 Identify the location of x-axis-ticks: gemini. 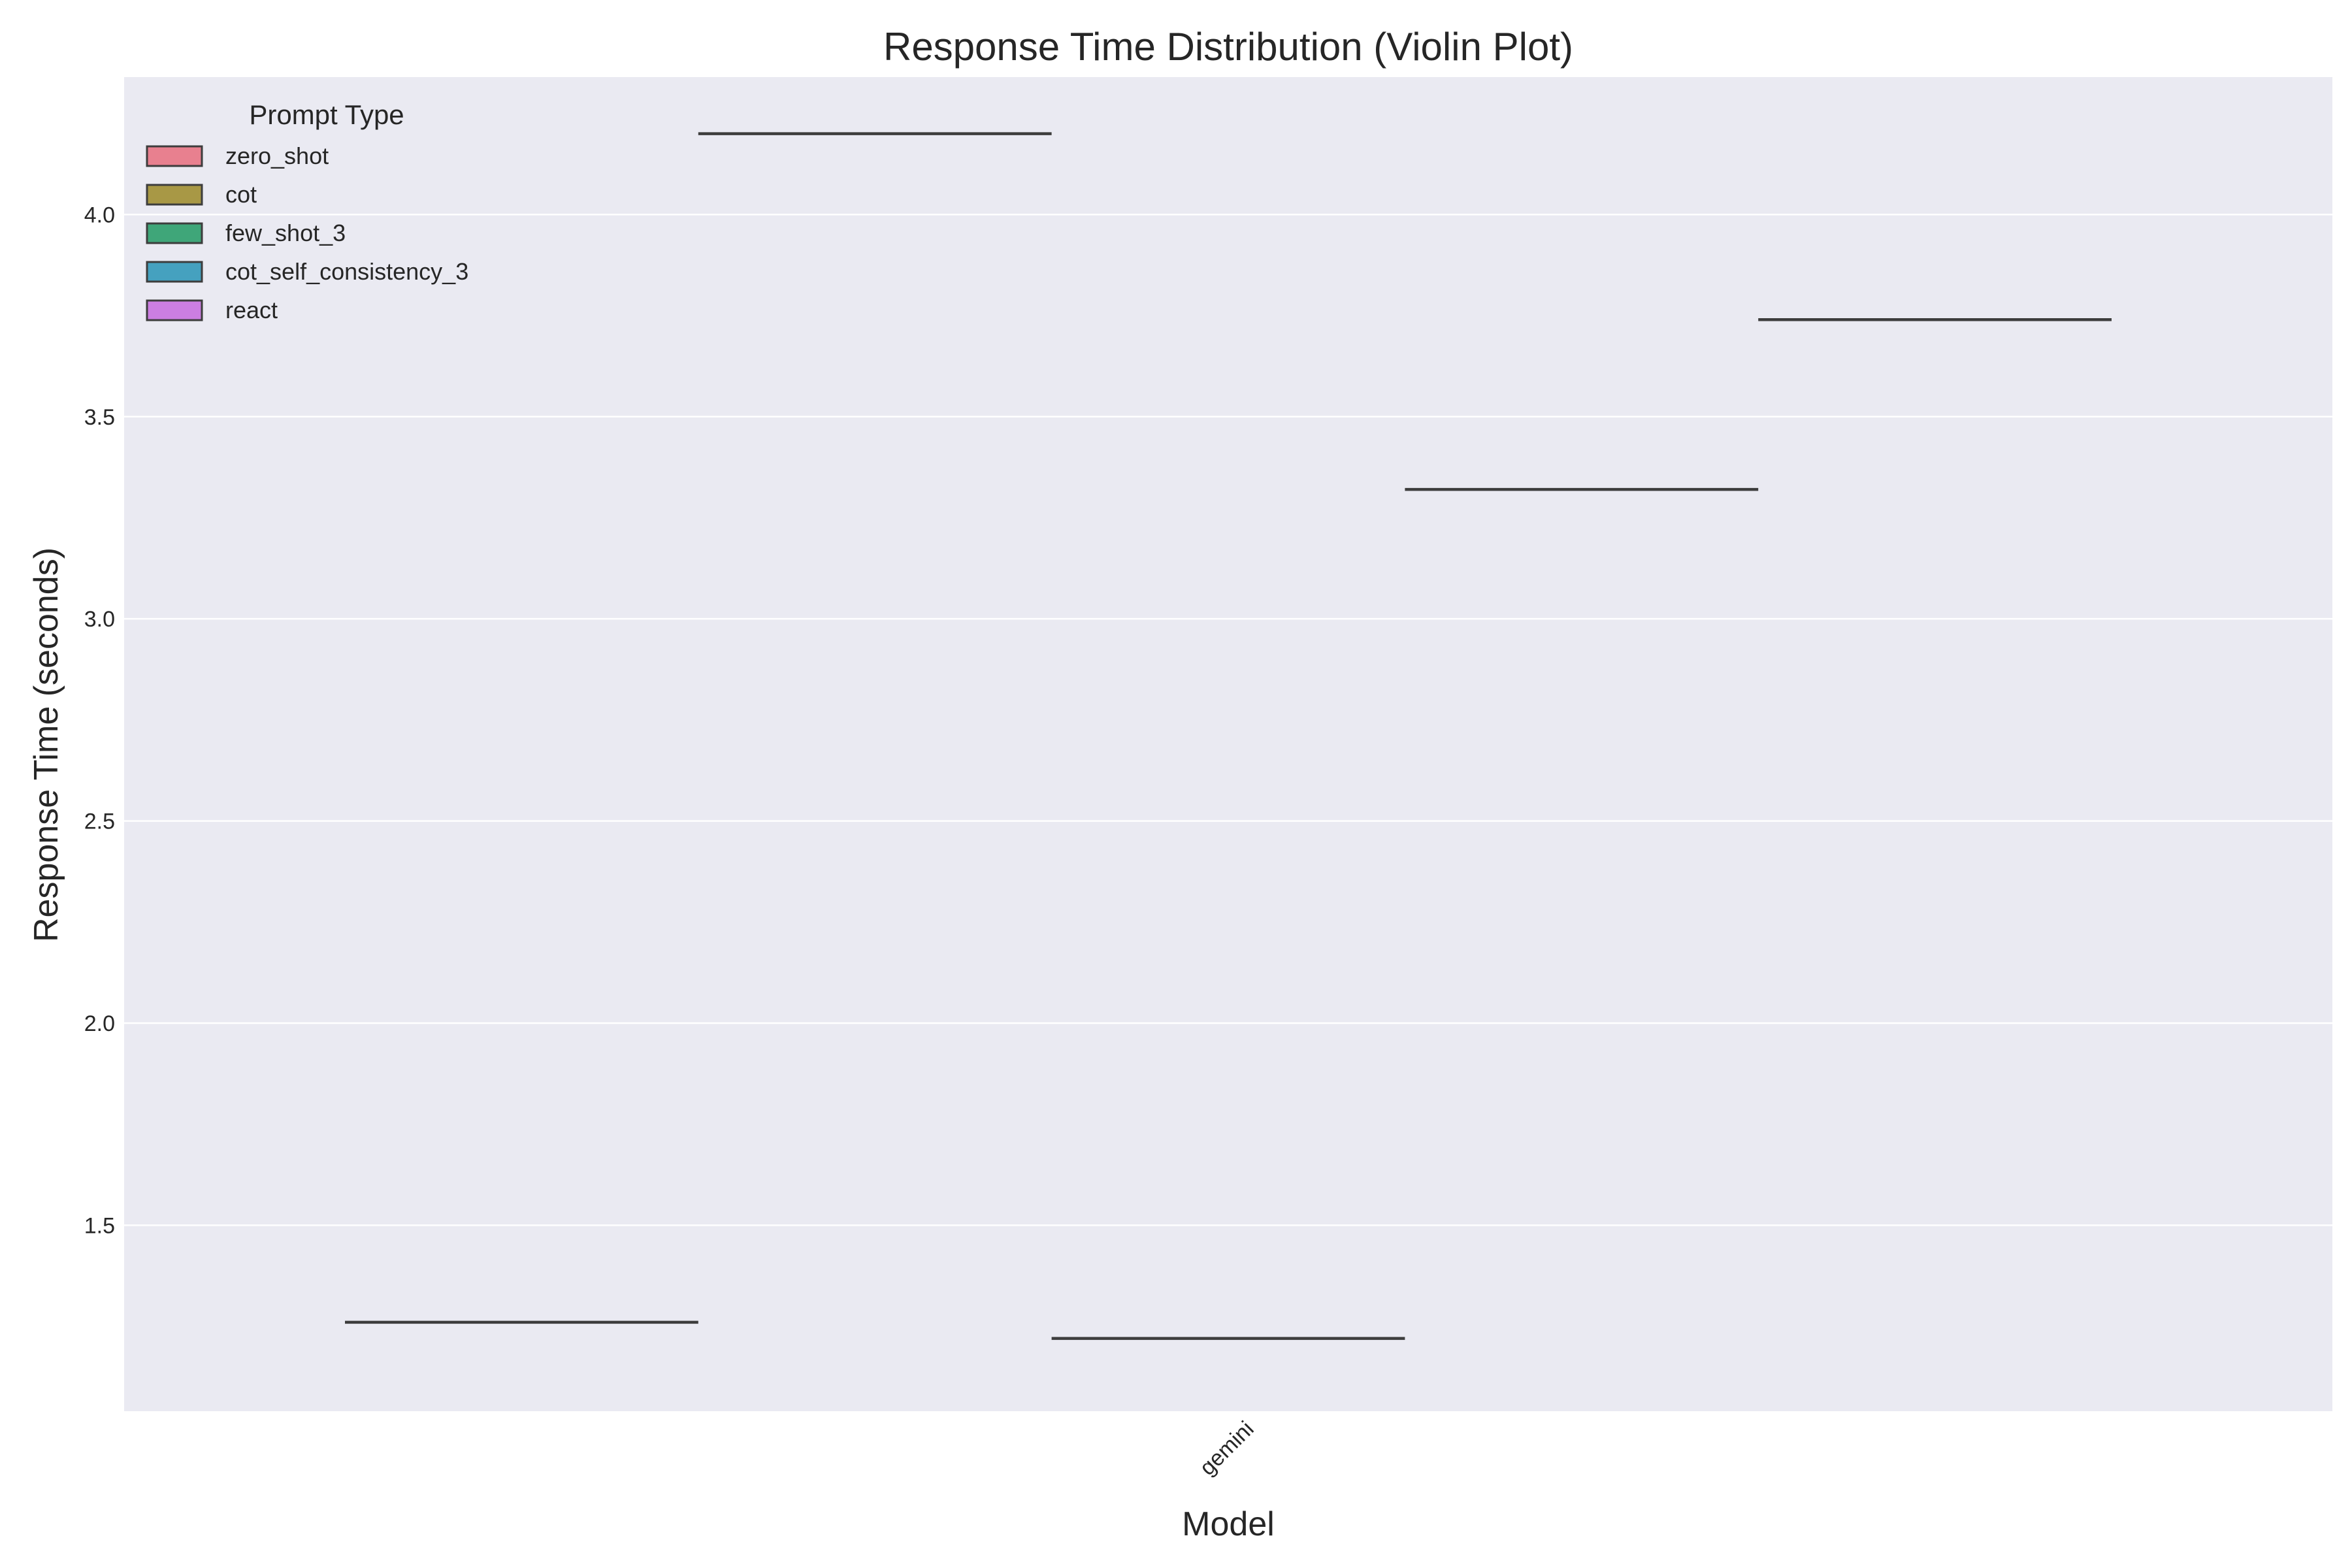
(1227, 1448).